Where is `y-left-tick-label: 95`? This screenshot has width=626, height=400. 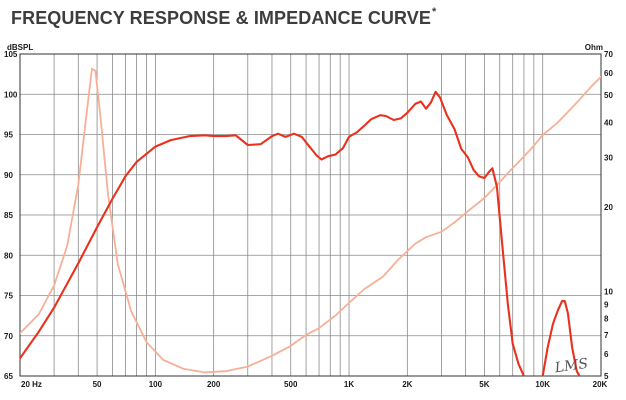 y-left-tick-label: 95 is located at coordinates (8, 135).